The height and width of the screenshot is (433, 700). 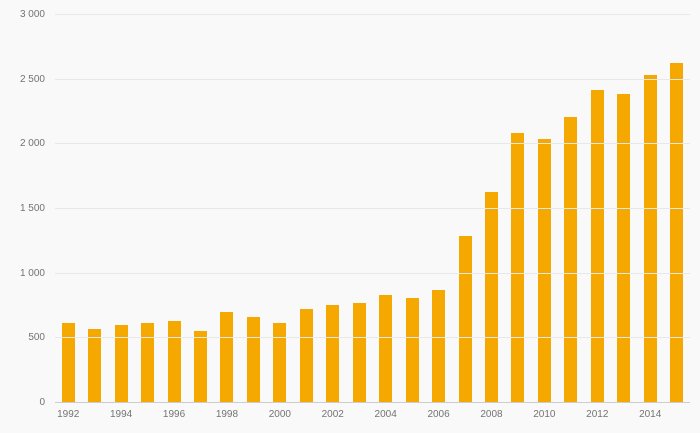 I want to click on bar-2009, so click(x=518, y=267).